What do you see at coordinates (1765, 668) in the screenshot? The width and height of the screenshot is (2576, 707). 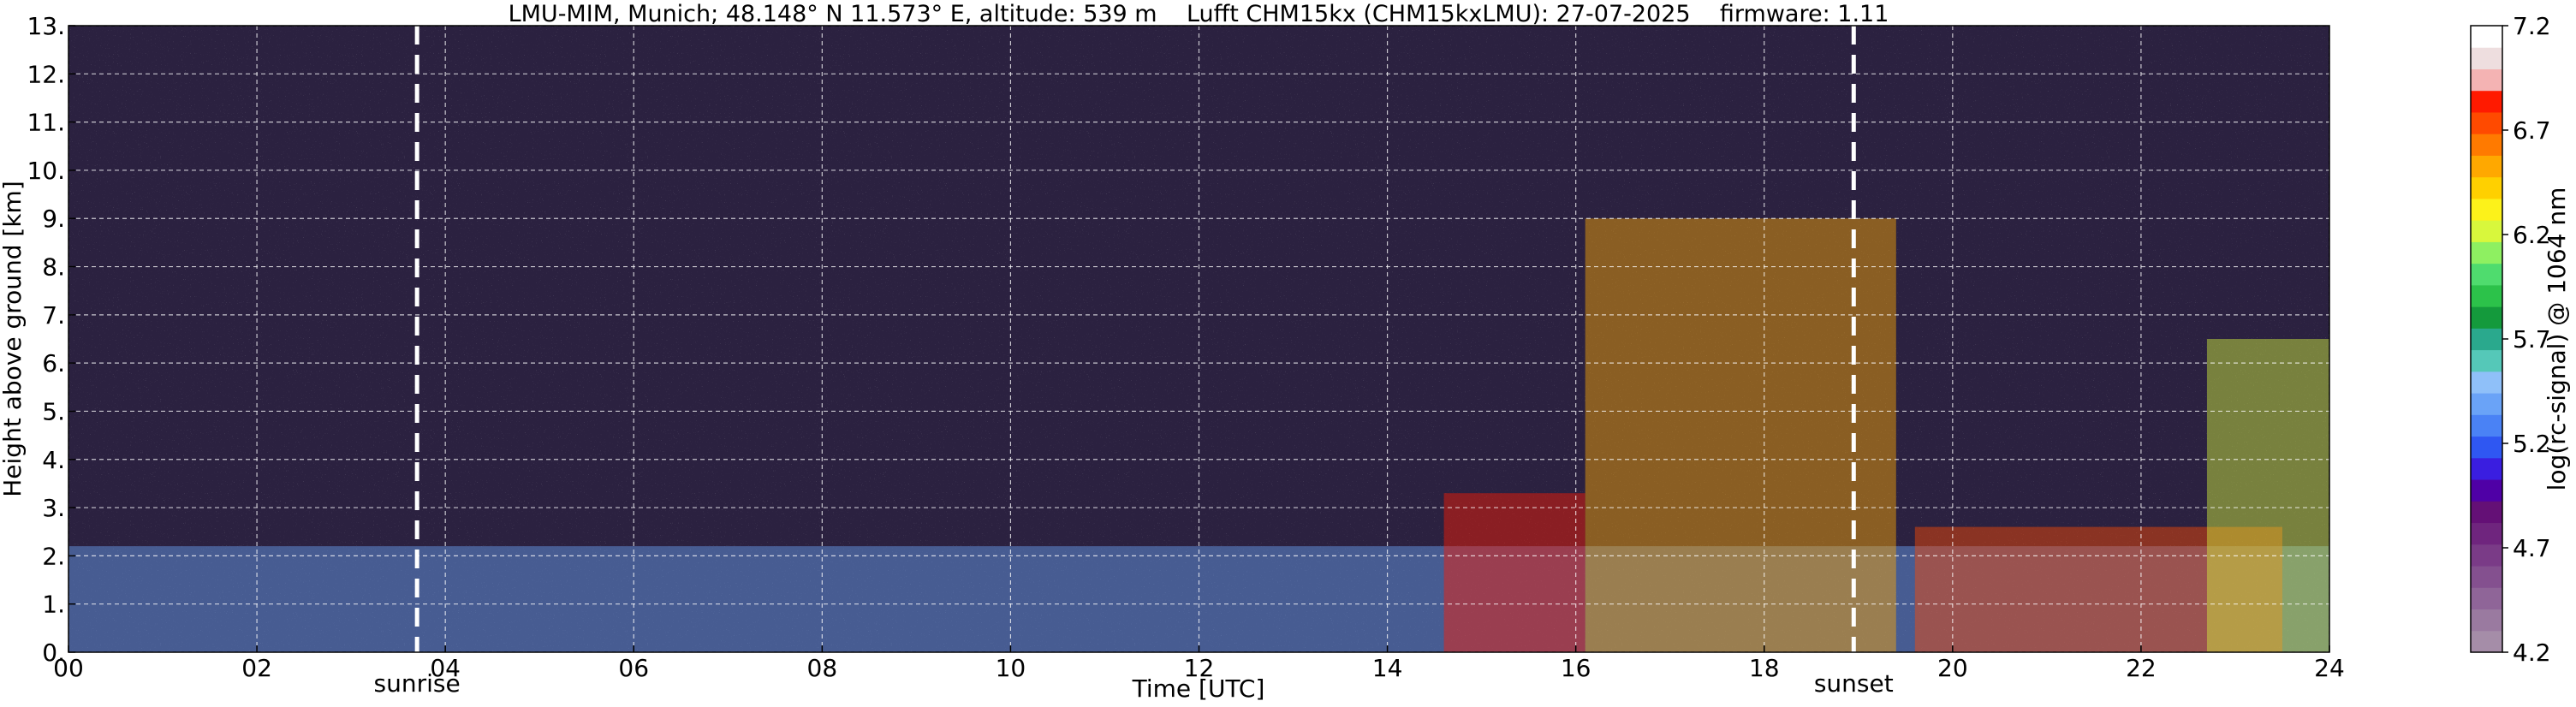 I see `x-tick-label: 18` at bounding box center [1765, 668].